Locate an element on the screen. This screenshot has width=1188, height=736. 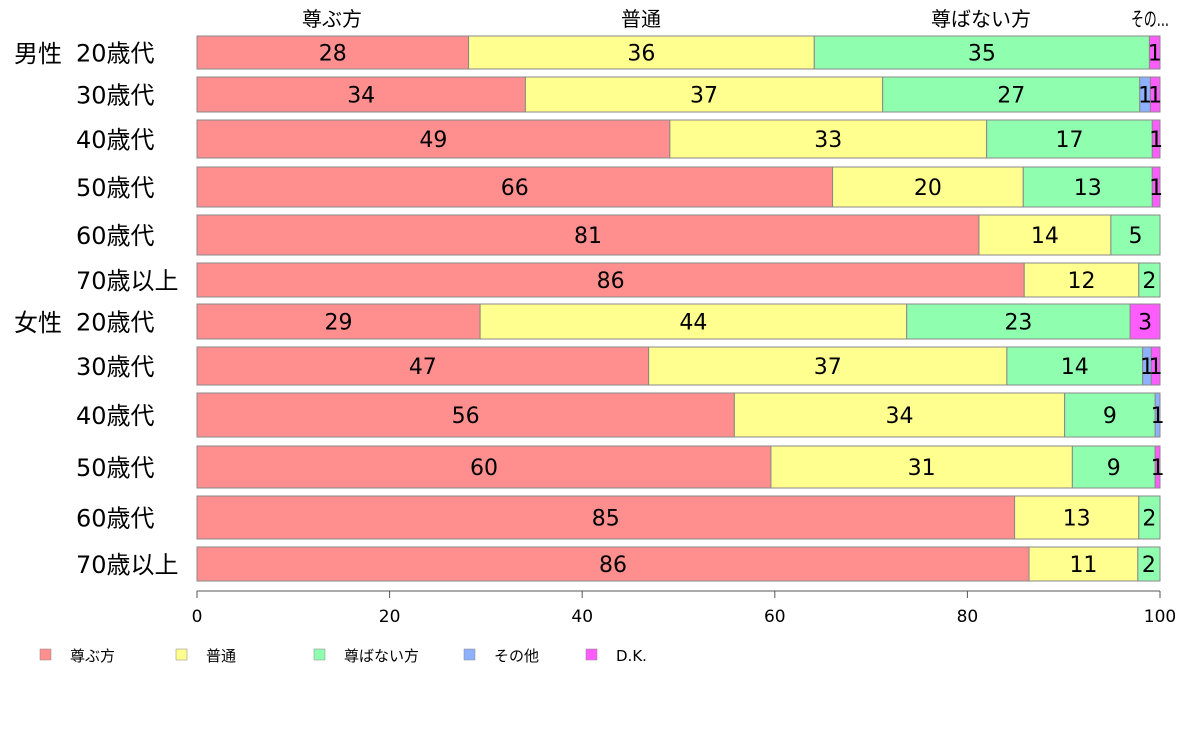
legend: 尊ぶ方 普通 尊ばない方 その他 D.K. is located at coordinates (343, 656).